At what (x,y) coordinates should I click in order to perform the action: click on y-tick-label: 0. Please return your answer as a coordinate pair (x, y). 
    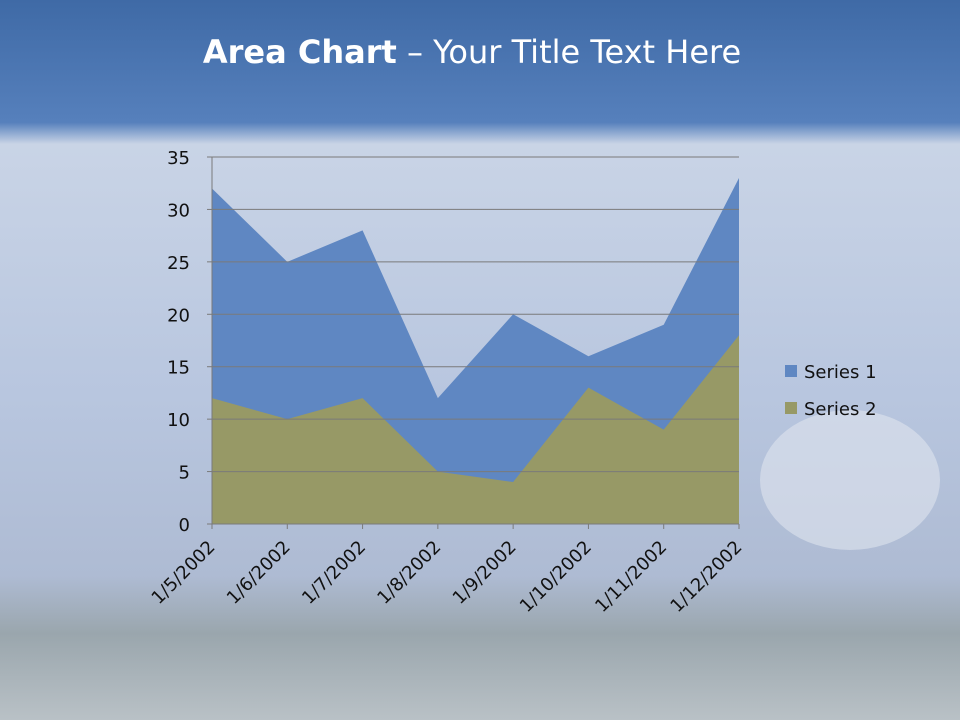
    Looking at the image, I should click on (184, 525).